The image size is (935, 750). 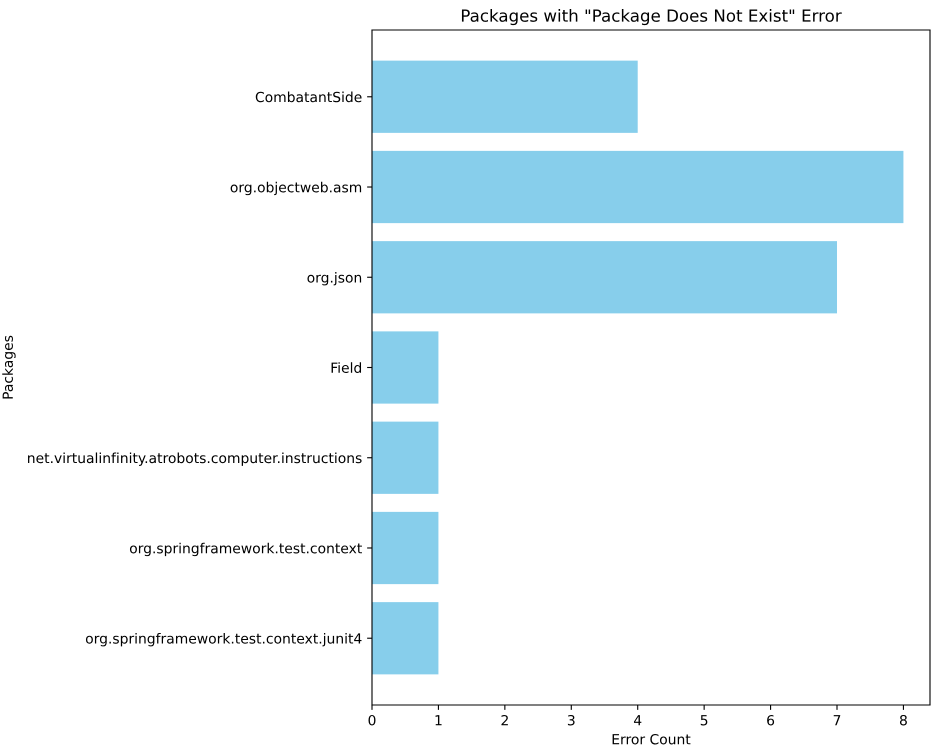 What do you see at coordinates (296, 189) in the screenshot?
I see `y-tick-label: org.objectweb.asm` at bounding box center [296, 189].